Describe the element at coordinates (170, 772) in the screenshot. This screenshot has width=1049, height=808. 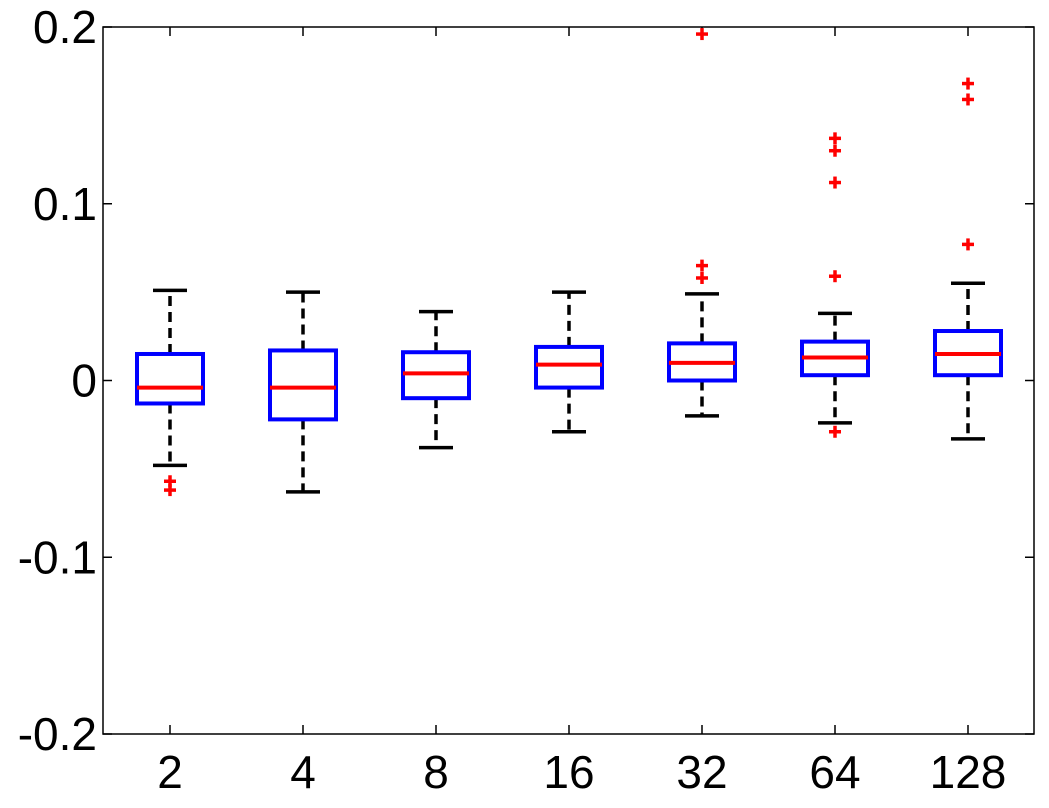
I see `x-tick-label: 2` at that location.